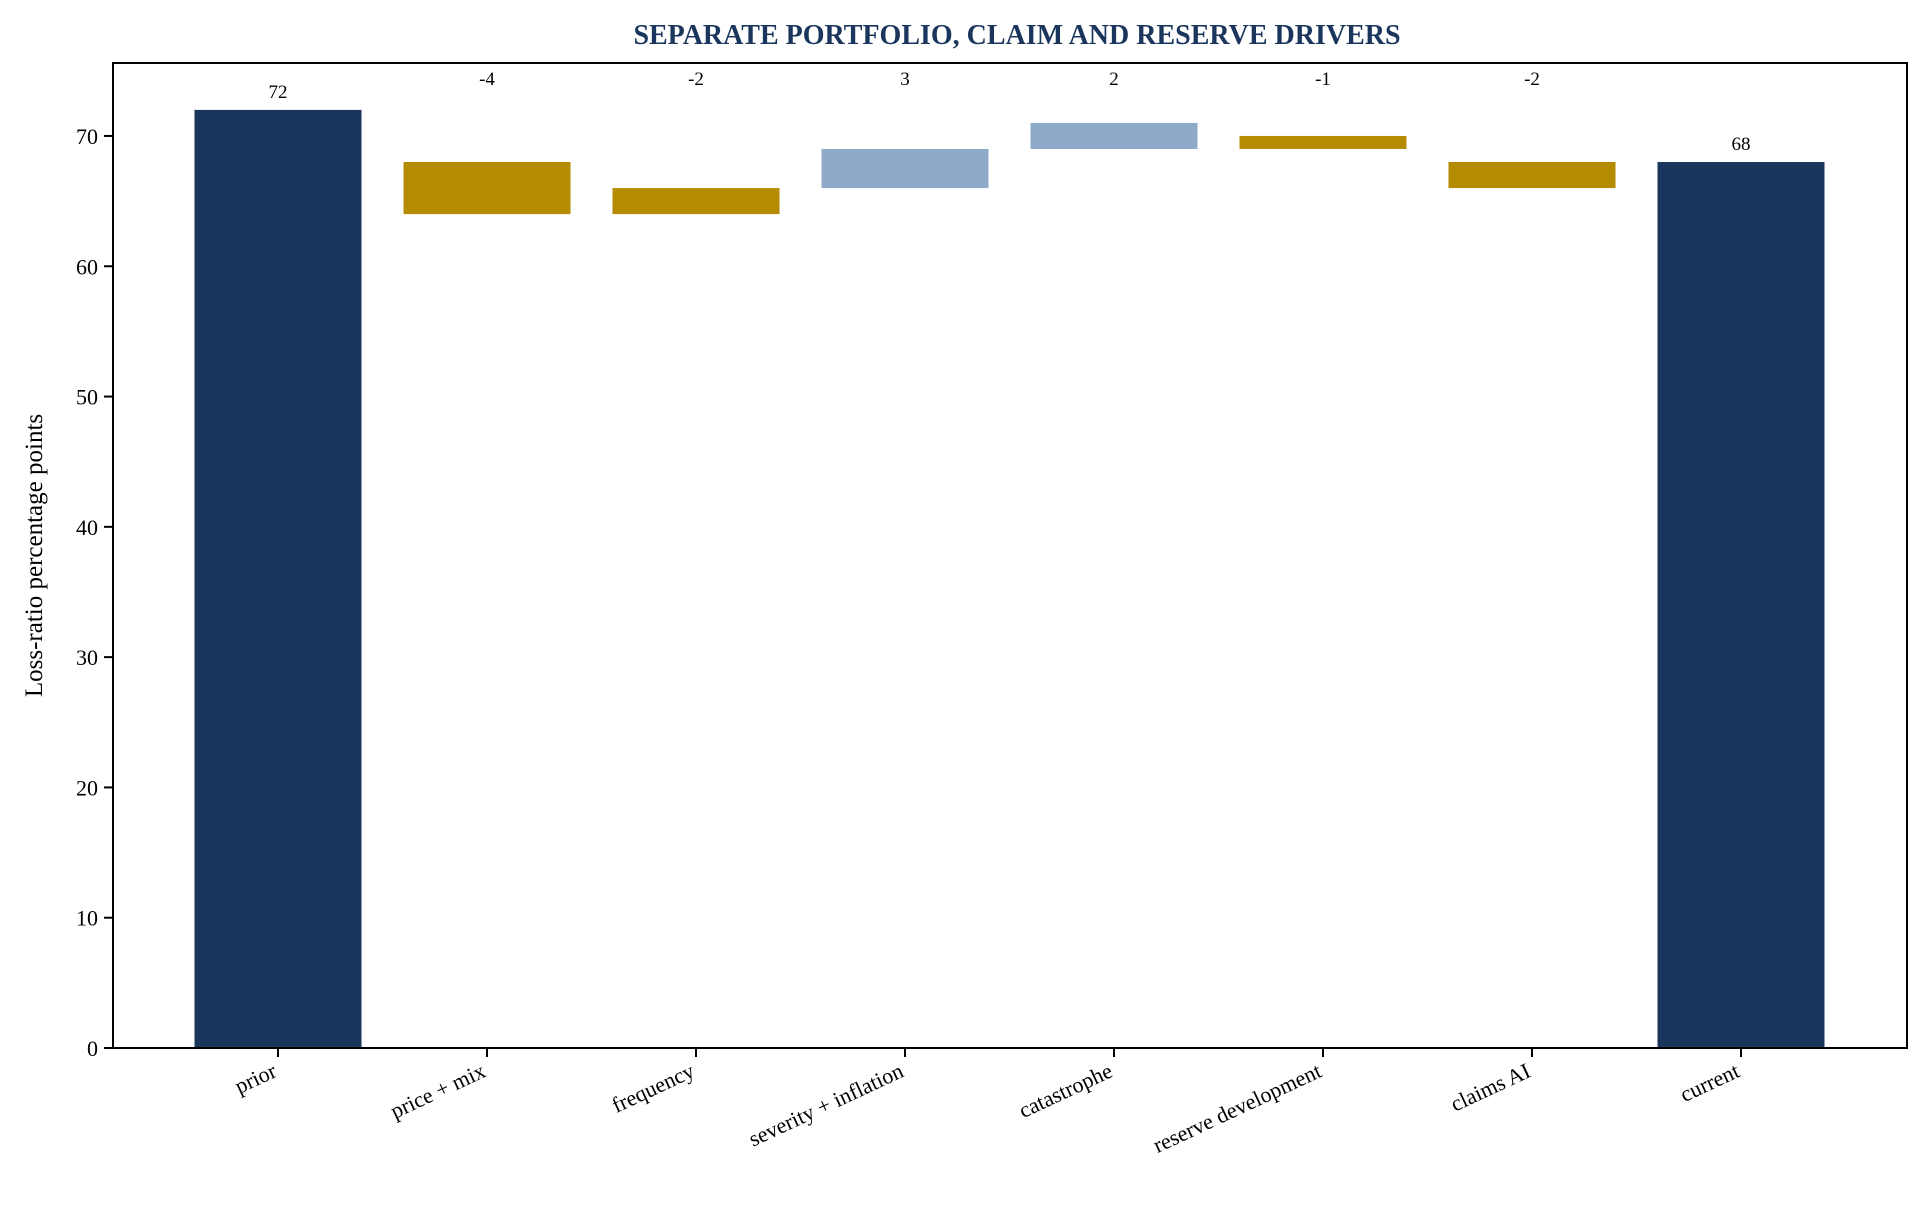 The width and height of the screenshot is (1924, 1210). I want to click on x-tick-label-3: severity + inflation, so click(826, 1104).